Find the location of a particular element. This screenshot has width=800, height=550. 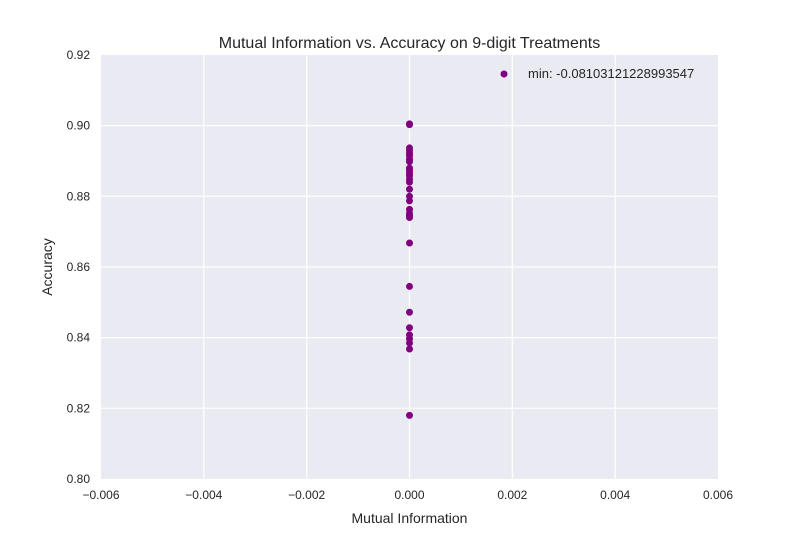

x-tick-label: −0.004 is located at coordinates (203, 495).